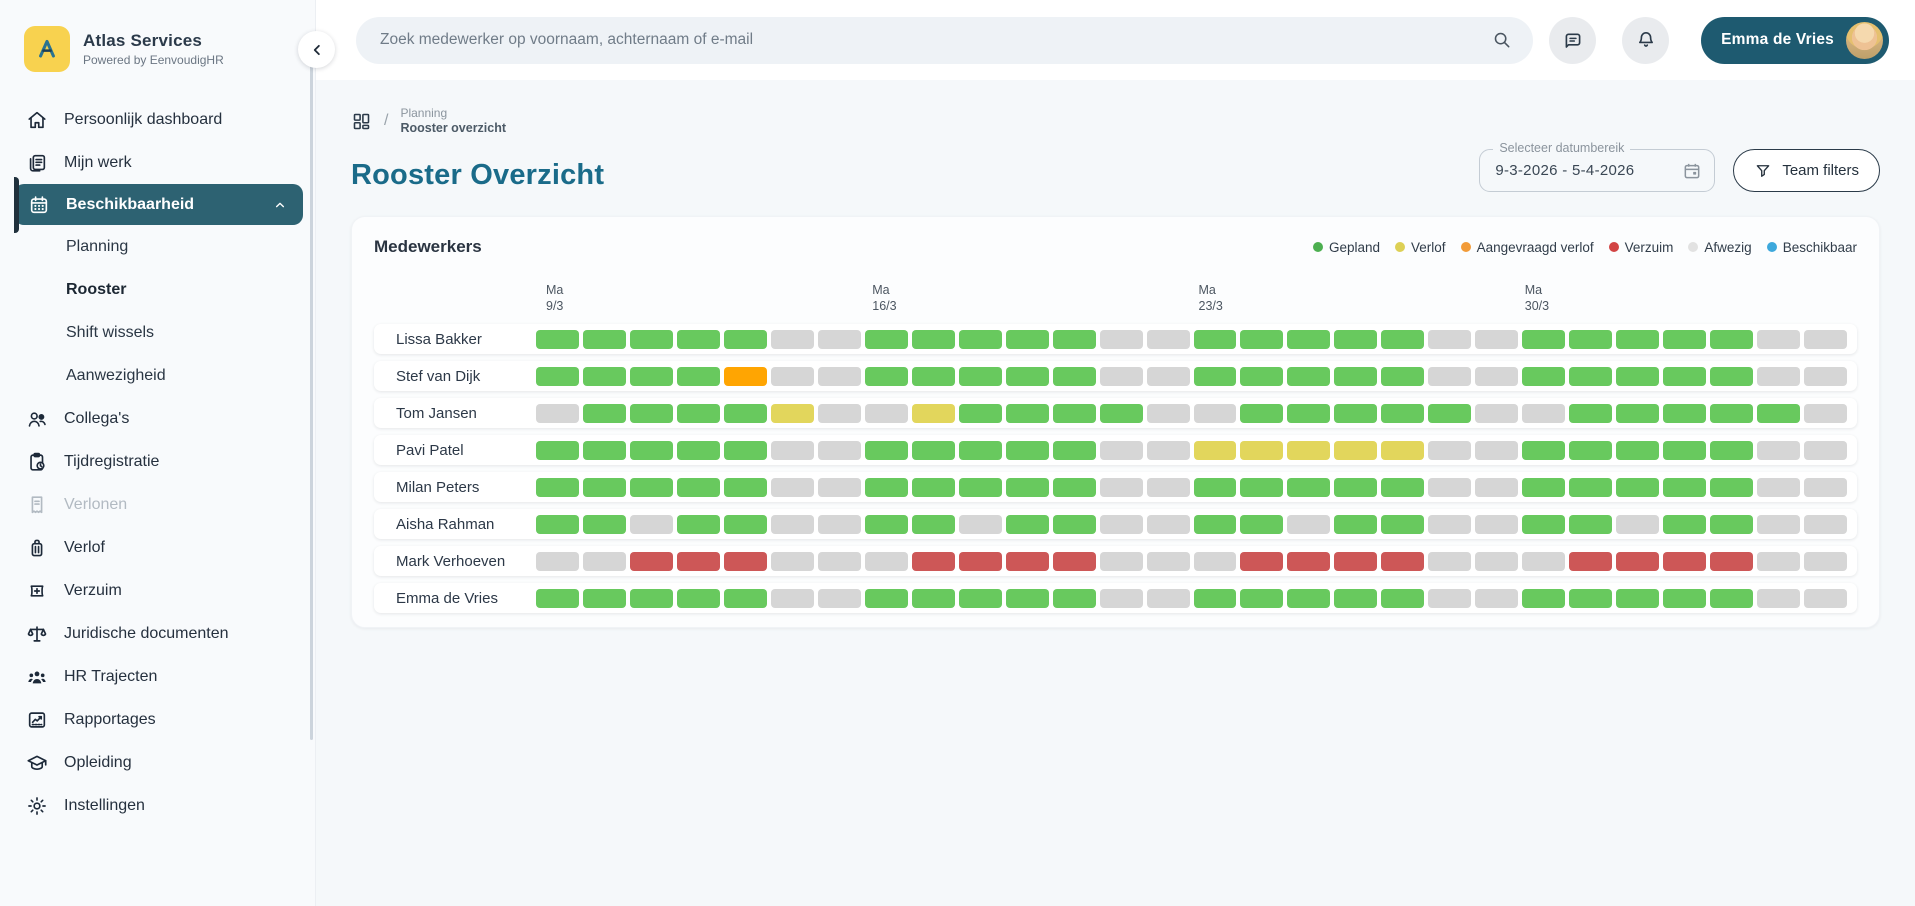 The width and height of the screenshot is (1915, 906). I want to click on sidebar-item-tijdregistratie: Tijdregistratie, so click(157, 461).